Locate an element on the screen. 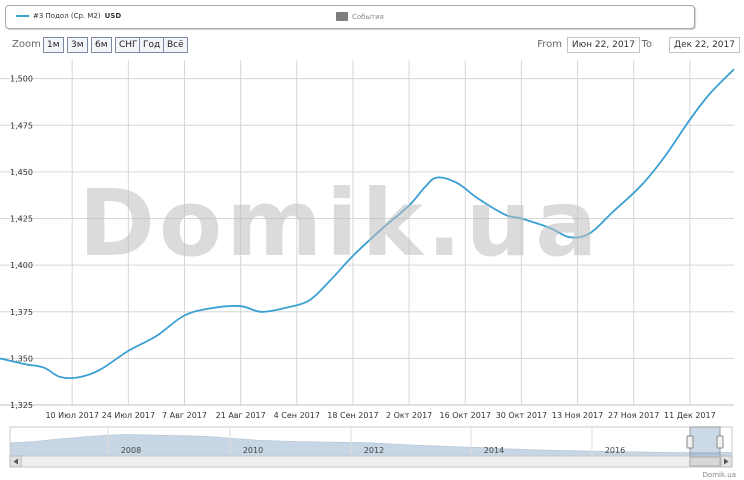 The image size is (744, 480). zoom-button-3m: 3м is located at coordinates (77, 45).